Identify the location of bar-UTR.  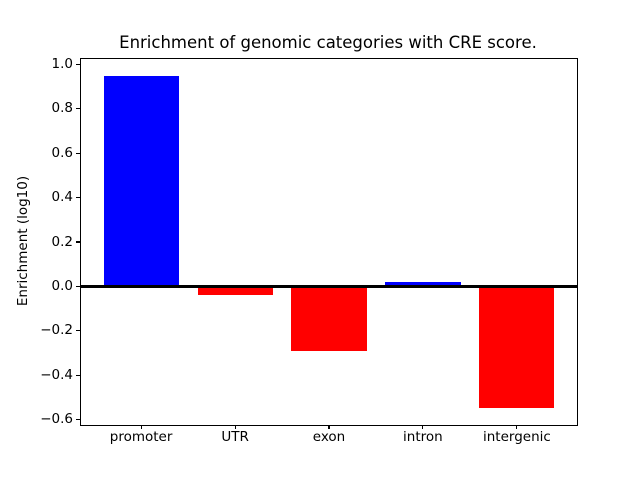
(235, 291).